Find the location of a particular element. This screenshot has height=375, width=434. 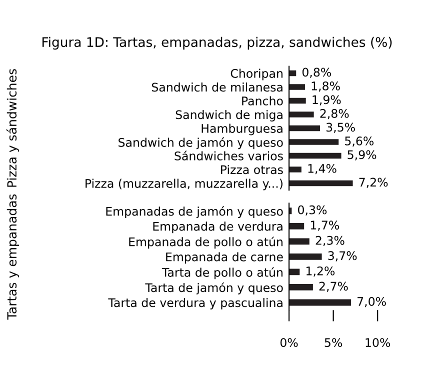

data-label: 7,2% is located at coordinates (373, 183).